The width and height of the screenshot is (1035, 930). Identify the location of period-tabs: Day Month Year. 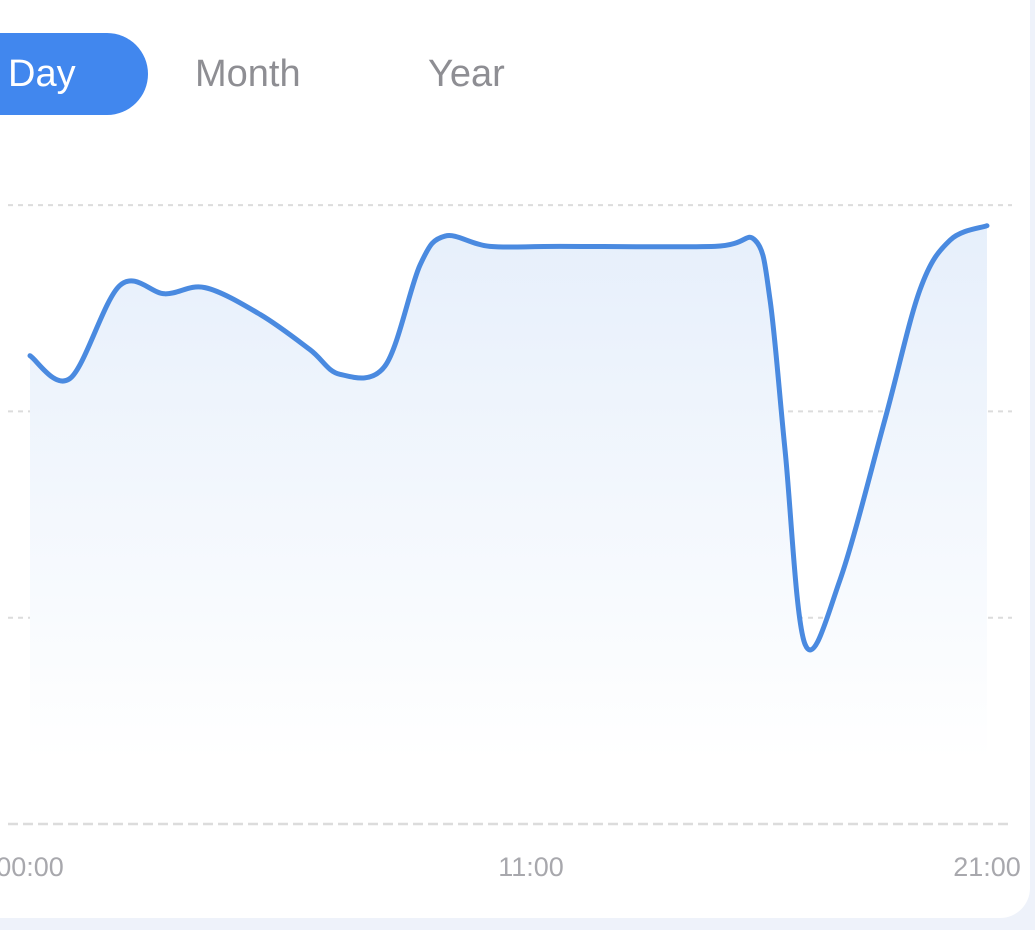
(252, 74).